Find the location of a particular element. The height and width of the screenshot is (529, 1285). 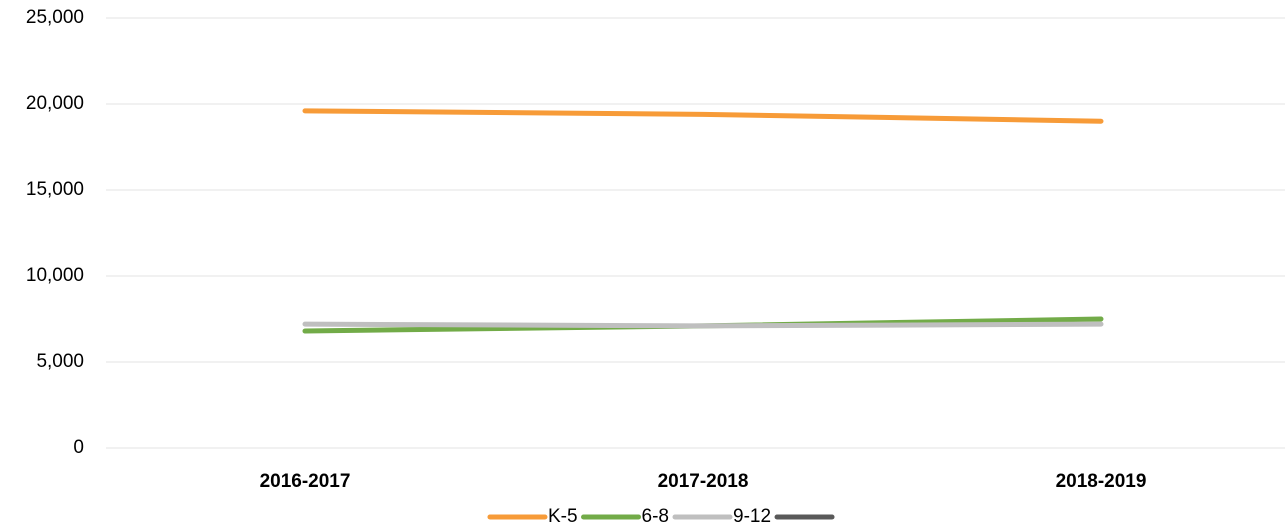

y-tick-label: 0 is located at coordinates (78, 447).